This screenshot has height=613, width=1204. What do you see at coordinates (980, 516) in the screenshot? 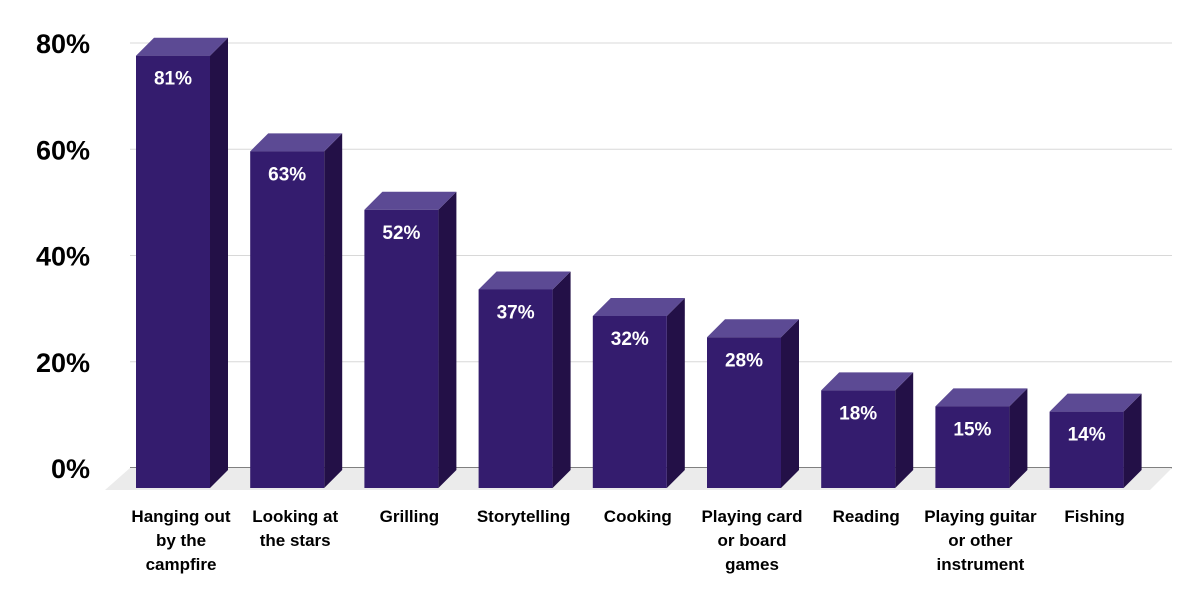
I see `category-label-line: Playing guitar` at bounding box center [980, 516].